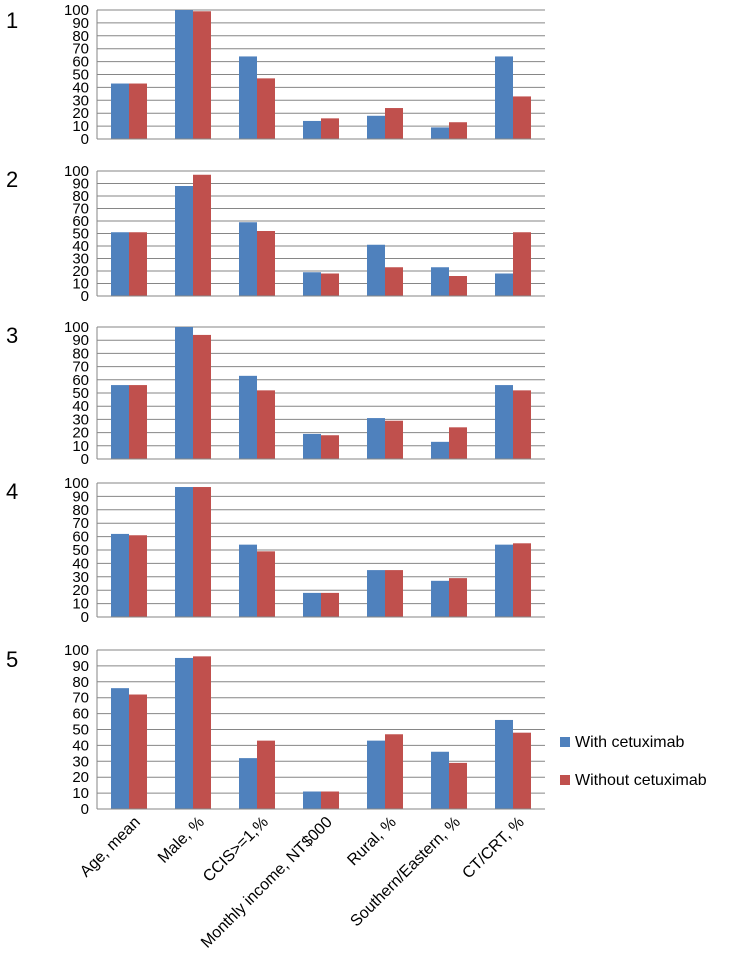  I want to click on panel-label: 3, so click(12, 335).